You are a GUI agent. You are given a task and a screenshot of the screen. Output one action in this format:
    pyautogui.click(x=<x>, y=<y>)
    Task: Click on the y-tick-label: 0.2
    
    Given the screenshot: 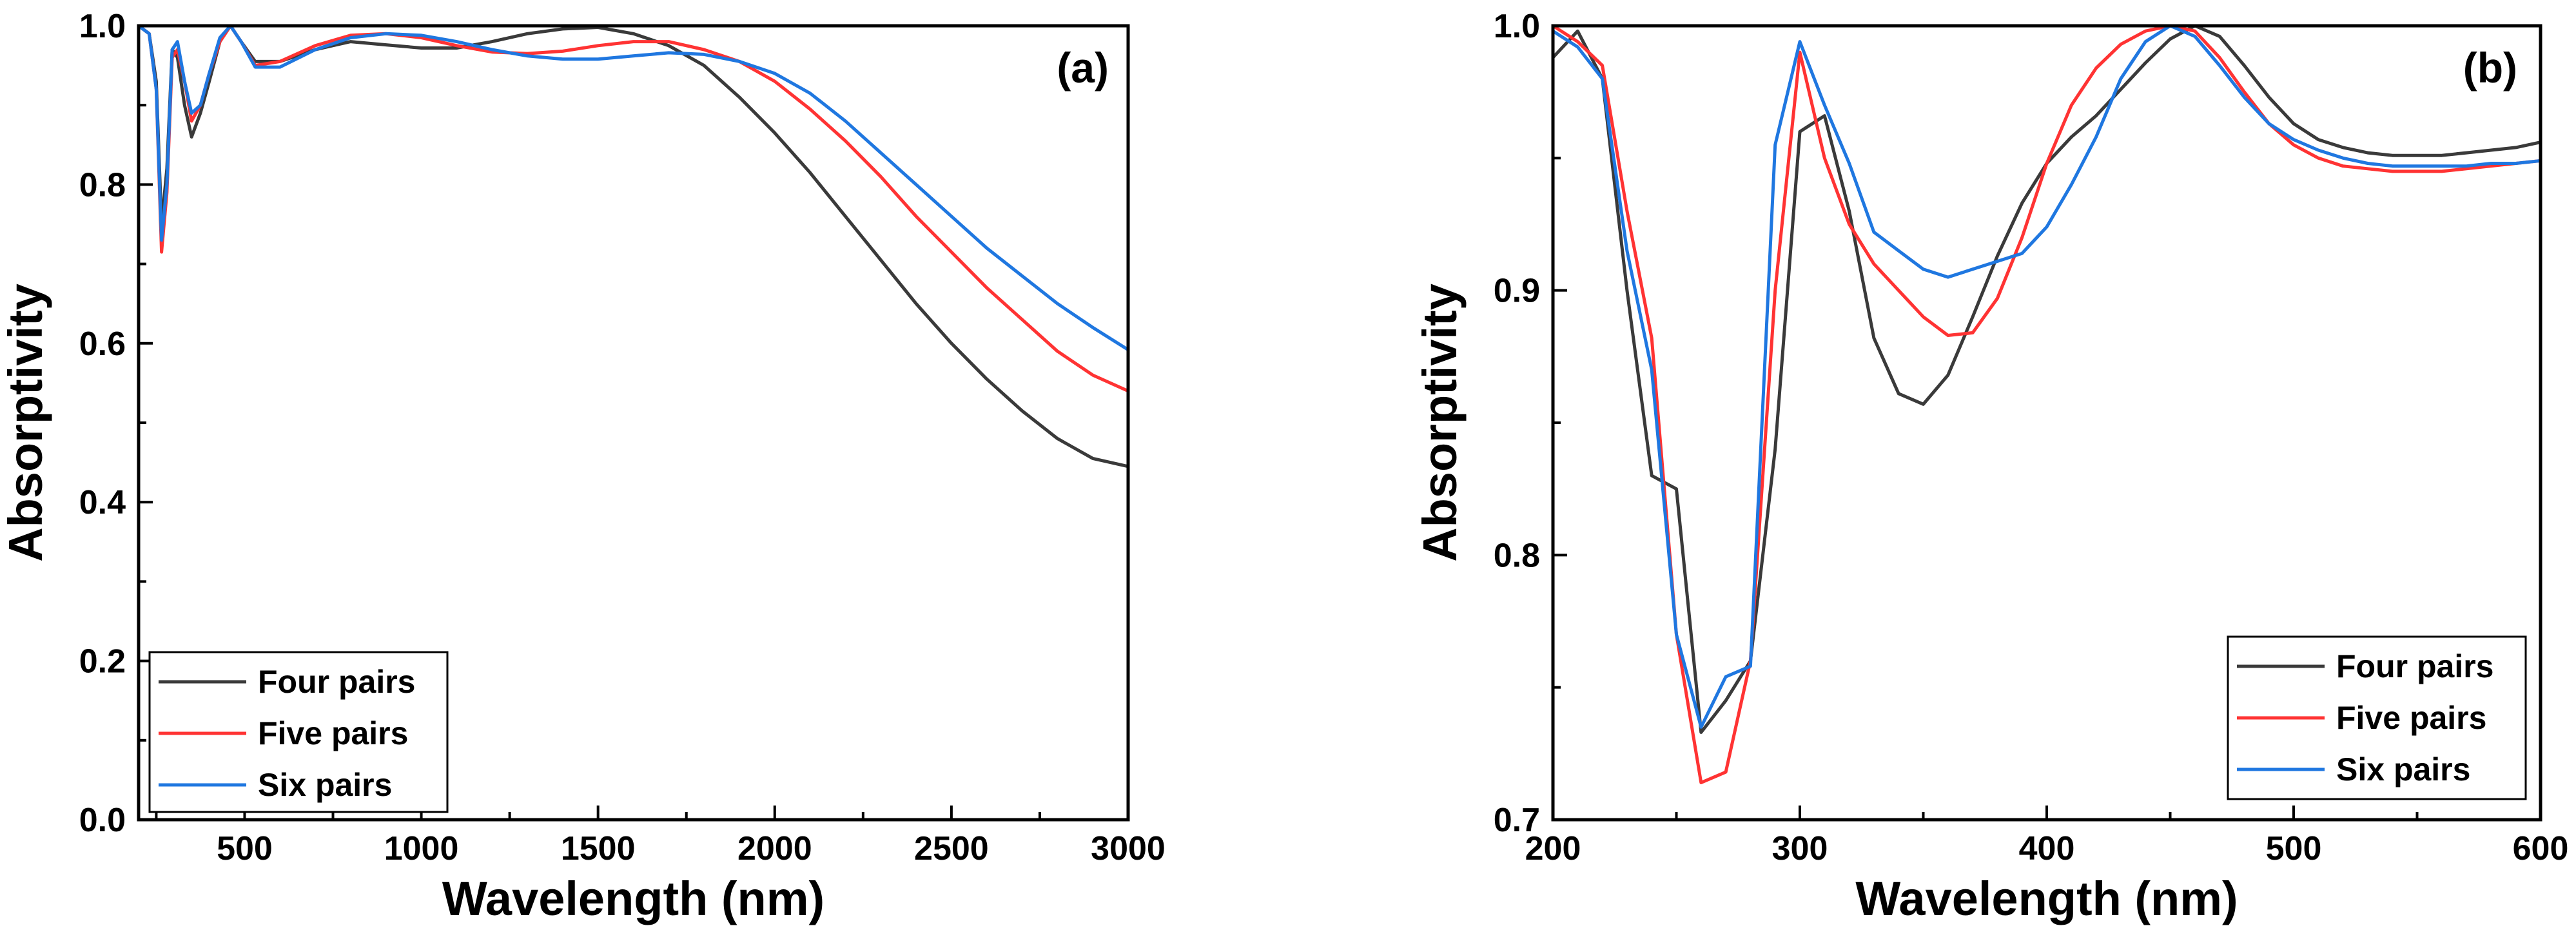 What is the action you would take?
    pyautogui.click(x=103, y=662)
    